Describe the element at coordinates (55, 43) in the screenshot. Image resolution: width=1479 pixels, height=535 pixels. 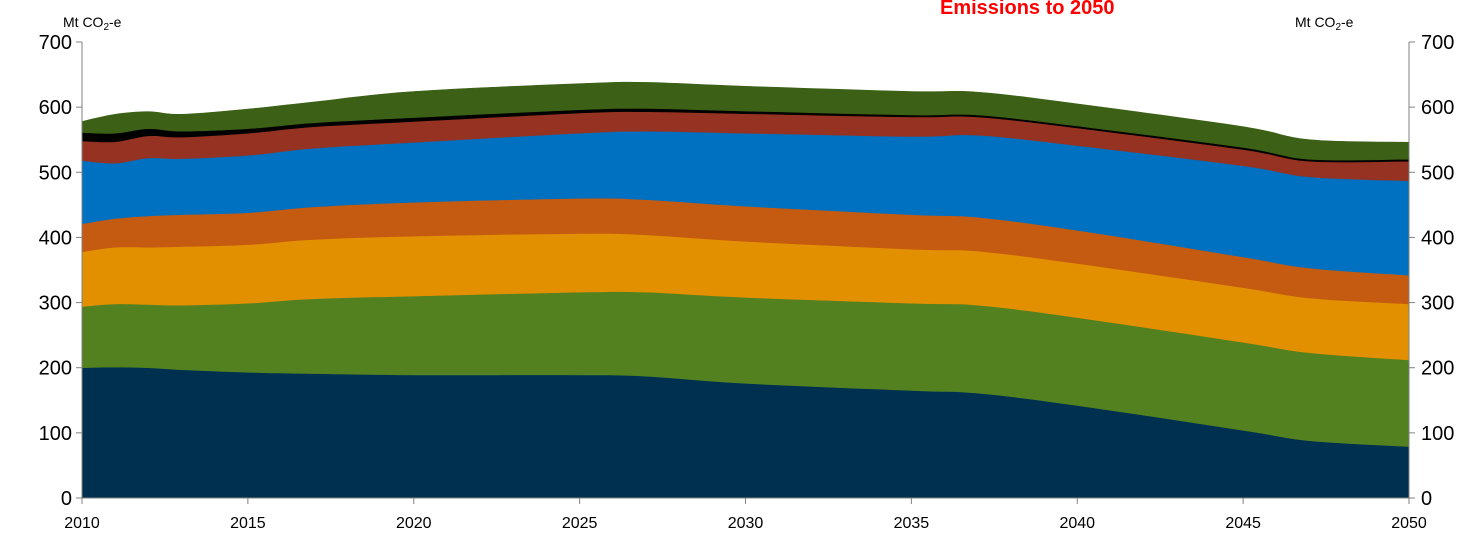
I see `y-tick-label-left: 700` at that location.